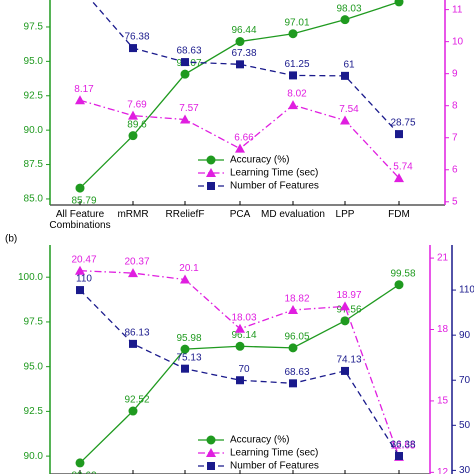 This screenshot has width=474, height=474. Describe the element at coordinates (297, 94) in the screenshot. I see `value-label: 8.02` at that location.